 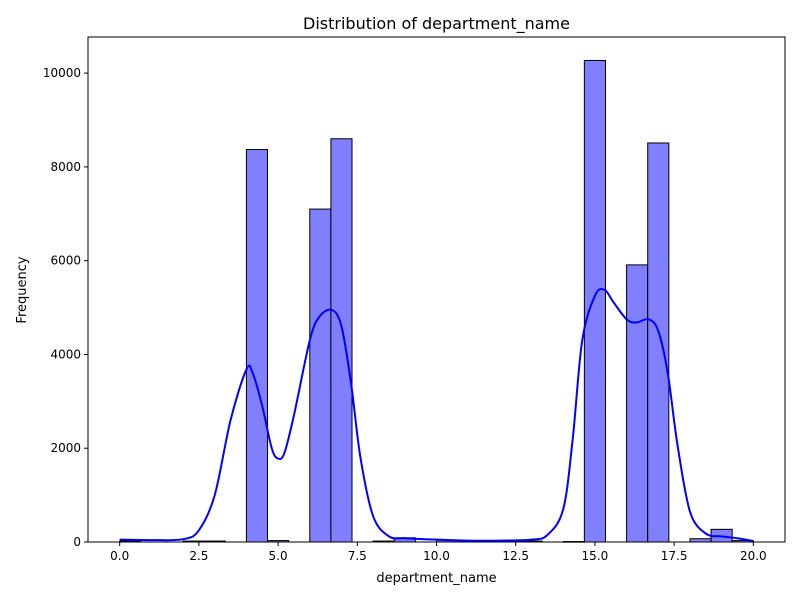 What do you see at coordinates (674, 556) in the screenshot?
I see `x-tick-label: 17.5` at bounding box center [674, 556].